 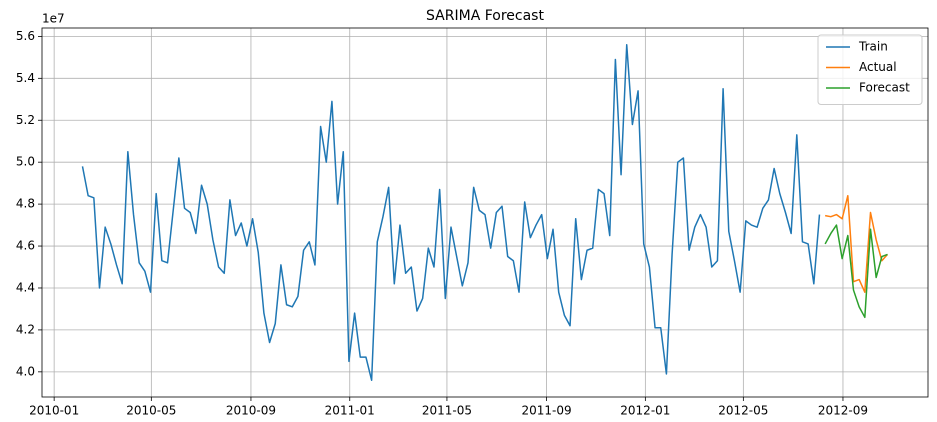 I want to click on y-tick-label: 5.2, so click(x=25, y=120).